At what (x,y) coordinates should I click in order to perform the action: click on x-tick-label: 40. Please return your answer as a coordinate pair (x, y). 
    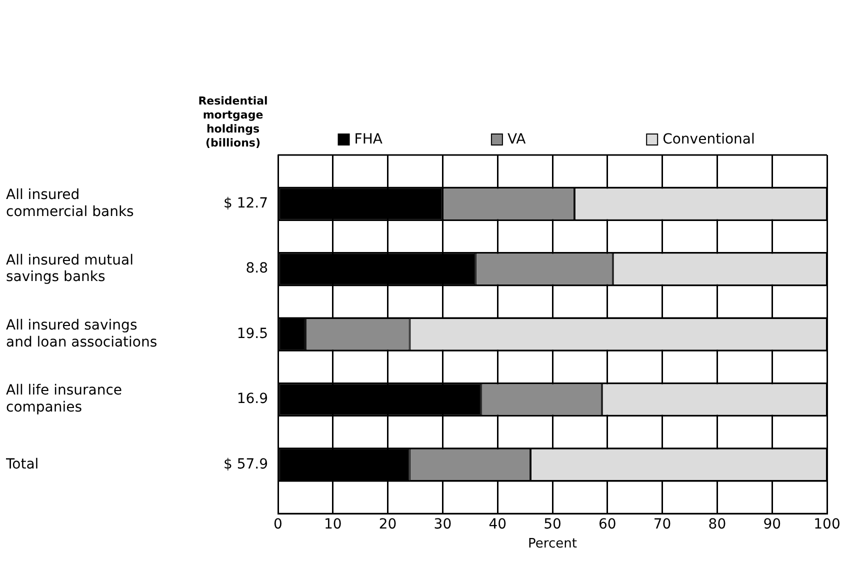
    Looking at the image, I should click on (497, 524).